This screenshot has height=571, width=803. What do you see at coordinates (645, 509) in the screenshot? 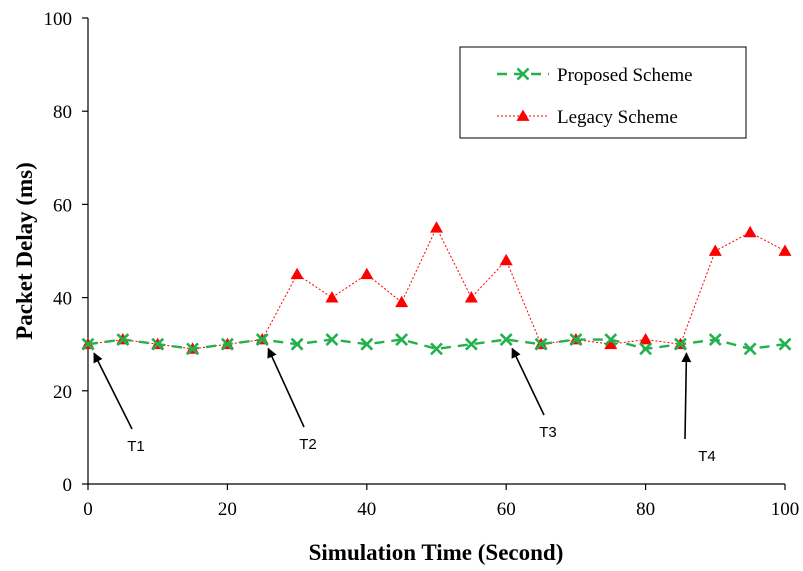
I see `x-tick-label: 80` at bounding box center [645, 509].